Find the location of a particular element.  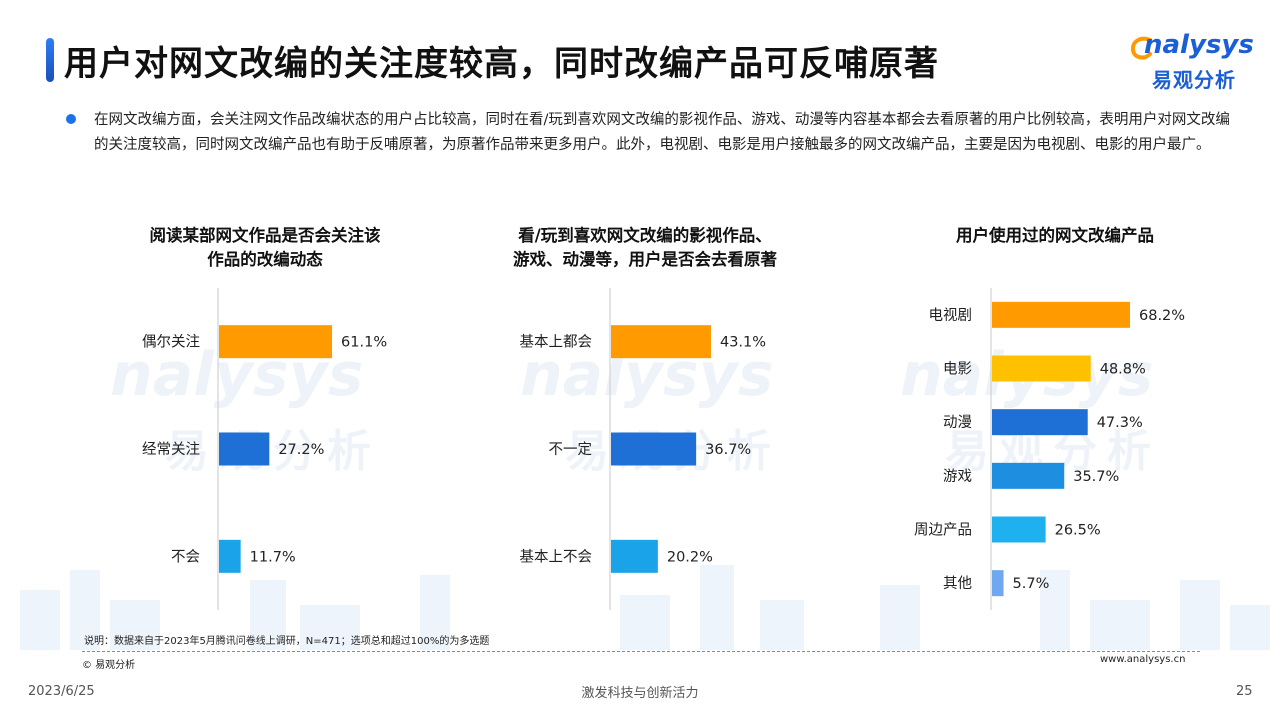

chart-1-category-label-1: 偶尔关注 is located at coordinates (171, 342).